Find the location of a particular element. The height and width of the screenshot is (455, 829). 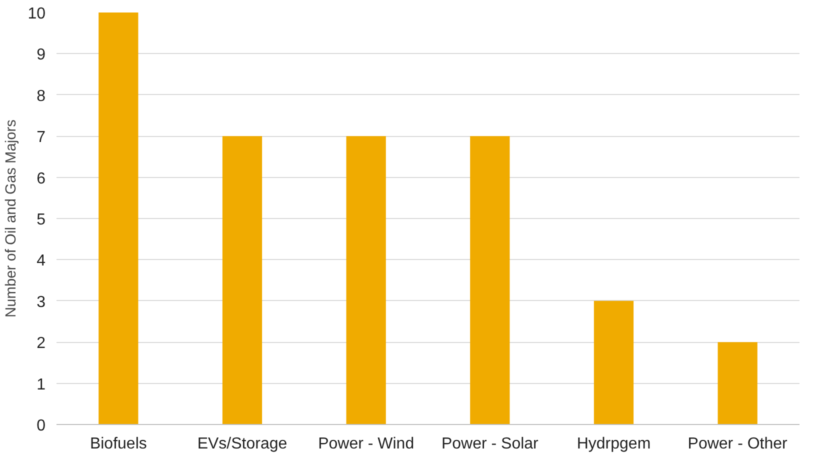

x-tick-label: Power - Other is located at coordinates (738, 444).